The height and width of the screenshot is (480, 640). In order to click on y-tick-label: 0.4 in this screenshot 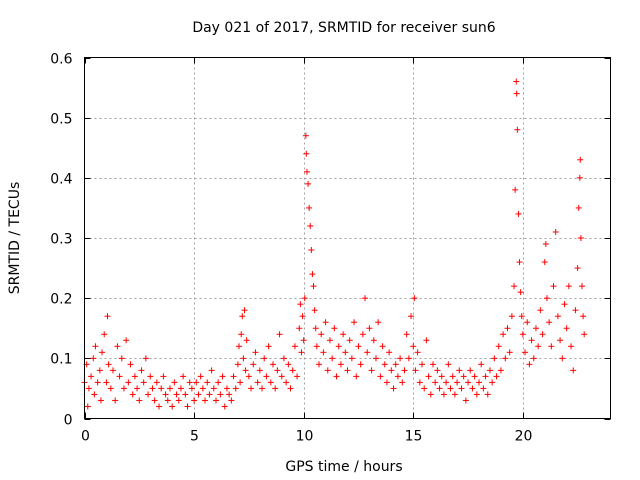, I will do `click(61, 180)`.